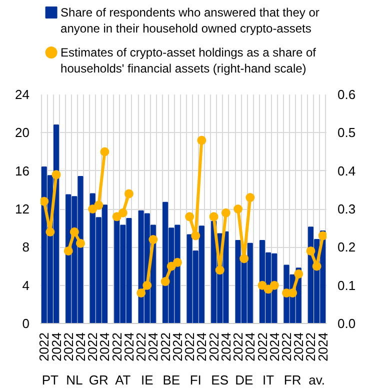  Describe the element at coordinates (26, 323) in the screenshot. I see `y-tick-label: 0` at that location.